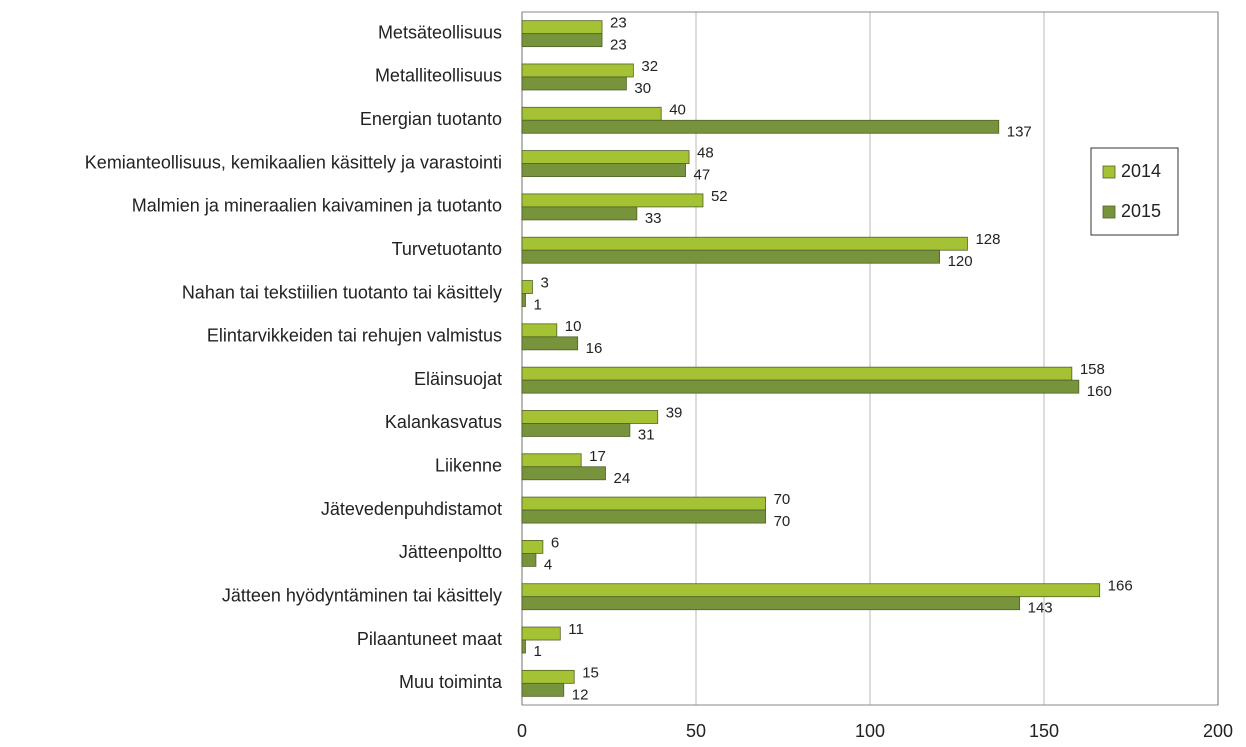 The width and height of the screenshot is (1246, 747). What do you see at coordinates (468, 466) in the screenshot?
I see `category-label: Liikenne` at bounding box center [468, 466].